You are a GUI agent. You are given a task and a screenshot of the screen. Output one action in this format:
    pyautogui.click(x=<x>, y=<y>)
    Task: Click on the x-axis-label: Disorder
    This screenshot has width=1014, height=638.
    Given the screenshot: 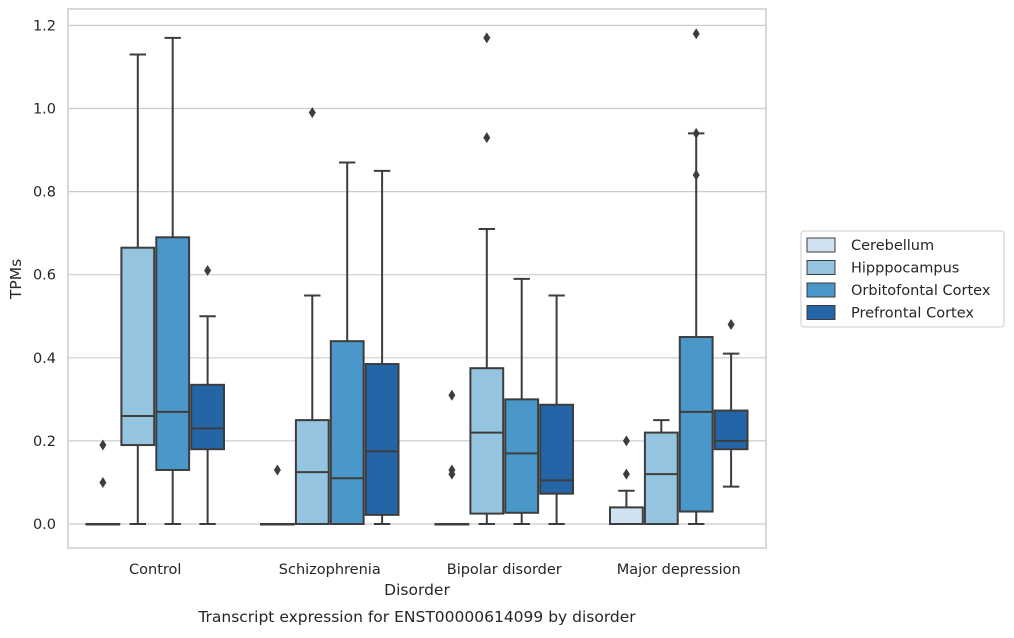 What is the action you would take?
    pyautogui.click(x=417, y=590)
    